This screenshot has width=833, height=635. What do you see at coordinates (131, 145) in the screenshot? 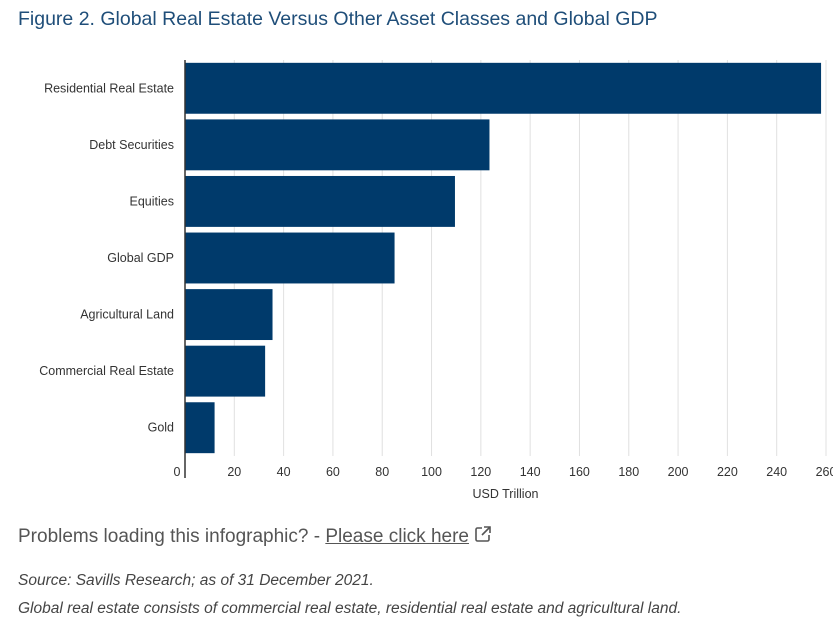
I see `category-label: Debt Securities` at bounding box center [131, 145].